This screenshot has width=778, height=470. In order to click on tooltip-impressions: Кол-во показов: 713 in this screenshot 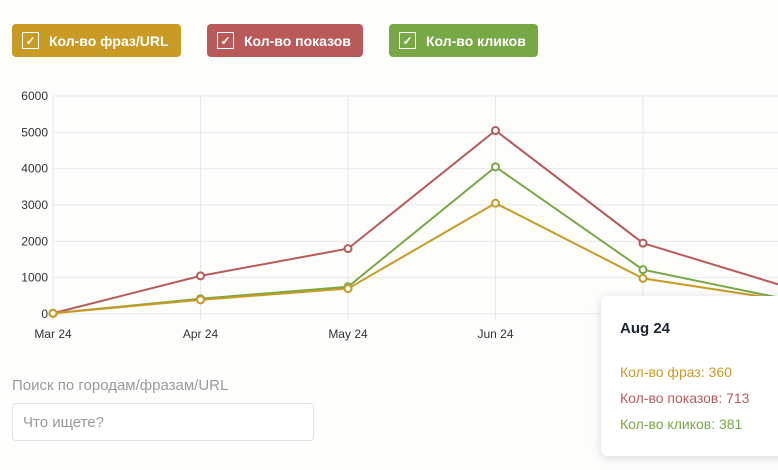, I will do `click(685, 398)`.